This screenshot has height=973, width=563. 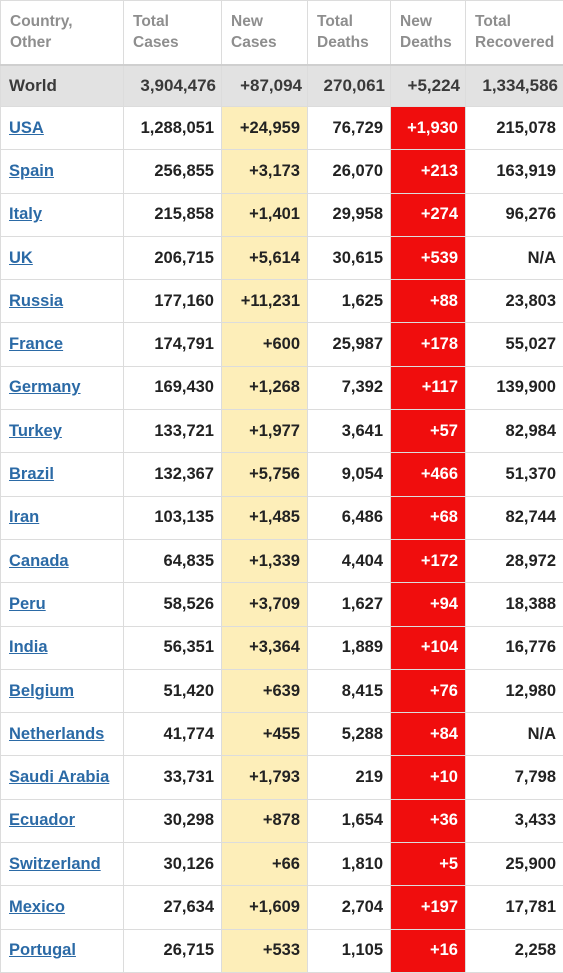 I want to click on new-deaths-cell: +5, so click(x=428, y=864).